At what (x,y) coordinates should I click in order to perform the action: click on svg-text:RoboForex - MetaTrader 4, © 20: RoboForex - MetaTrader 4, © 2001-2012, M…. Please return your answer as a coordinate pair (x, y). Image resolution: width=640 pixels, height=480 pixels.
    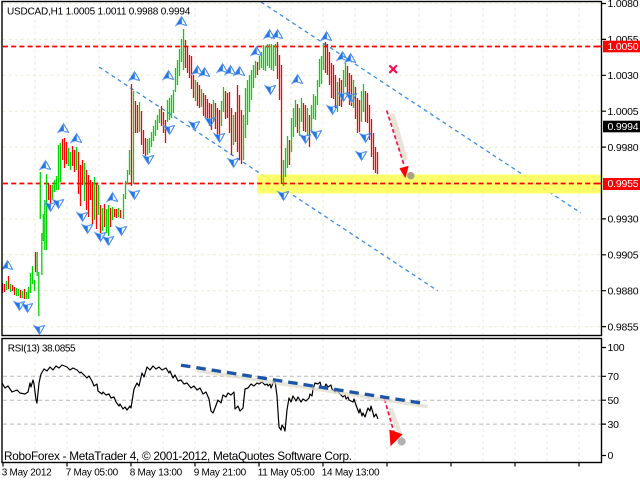
    Looking at the image, I should click on (178, 456).